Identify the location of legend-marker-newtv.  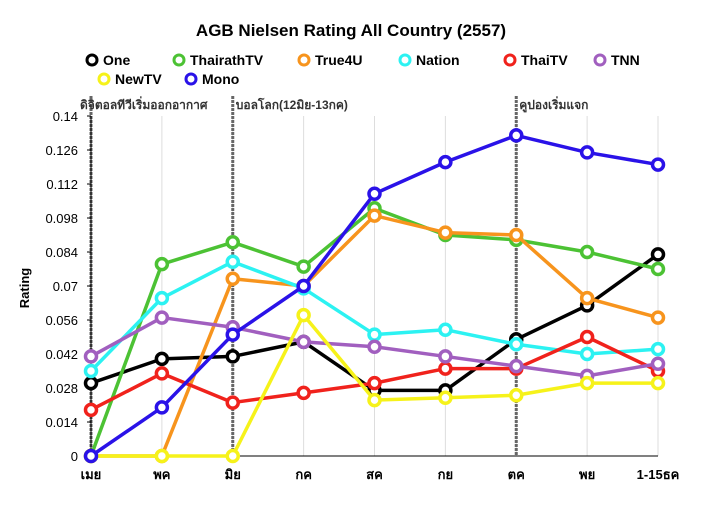
(104, 79).